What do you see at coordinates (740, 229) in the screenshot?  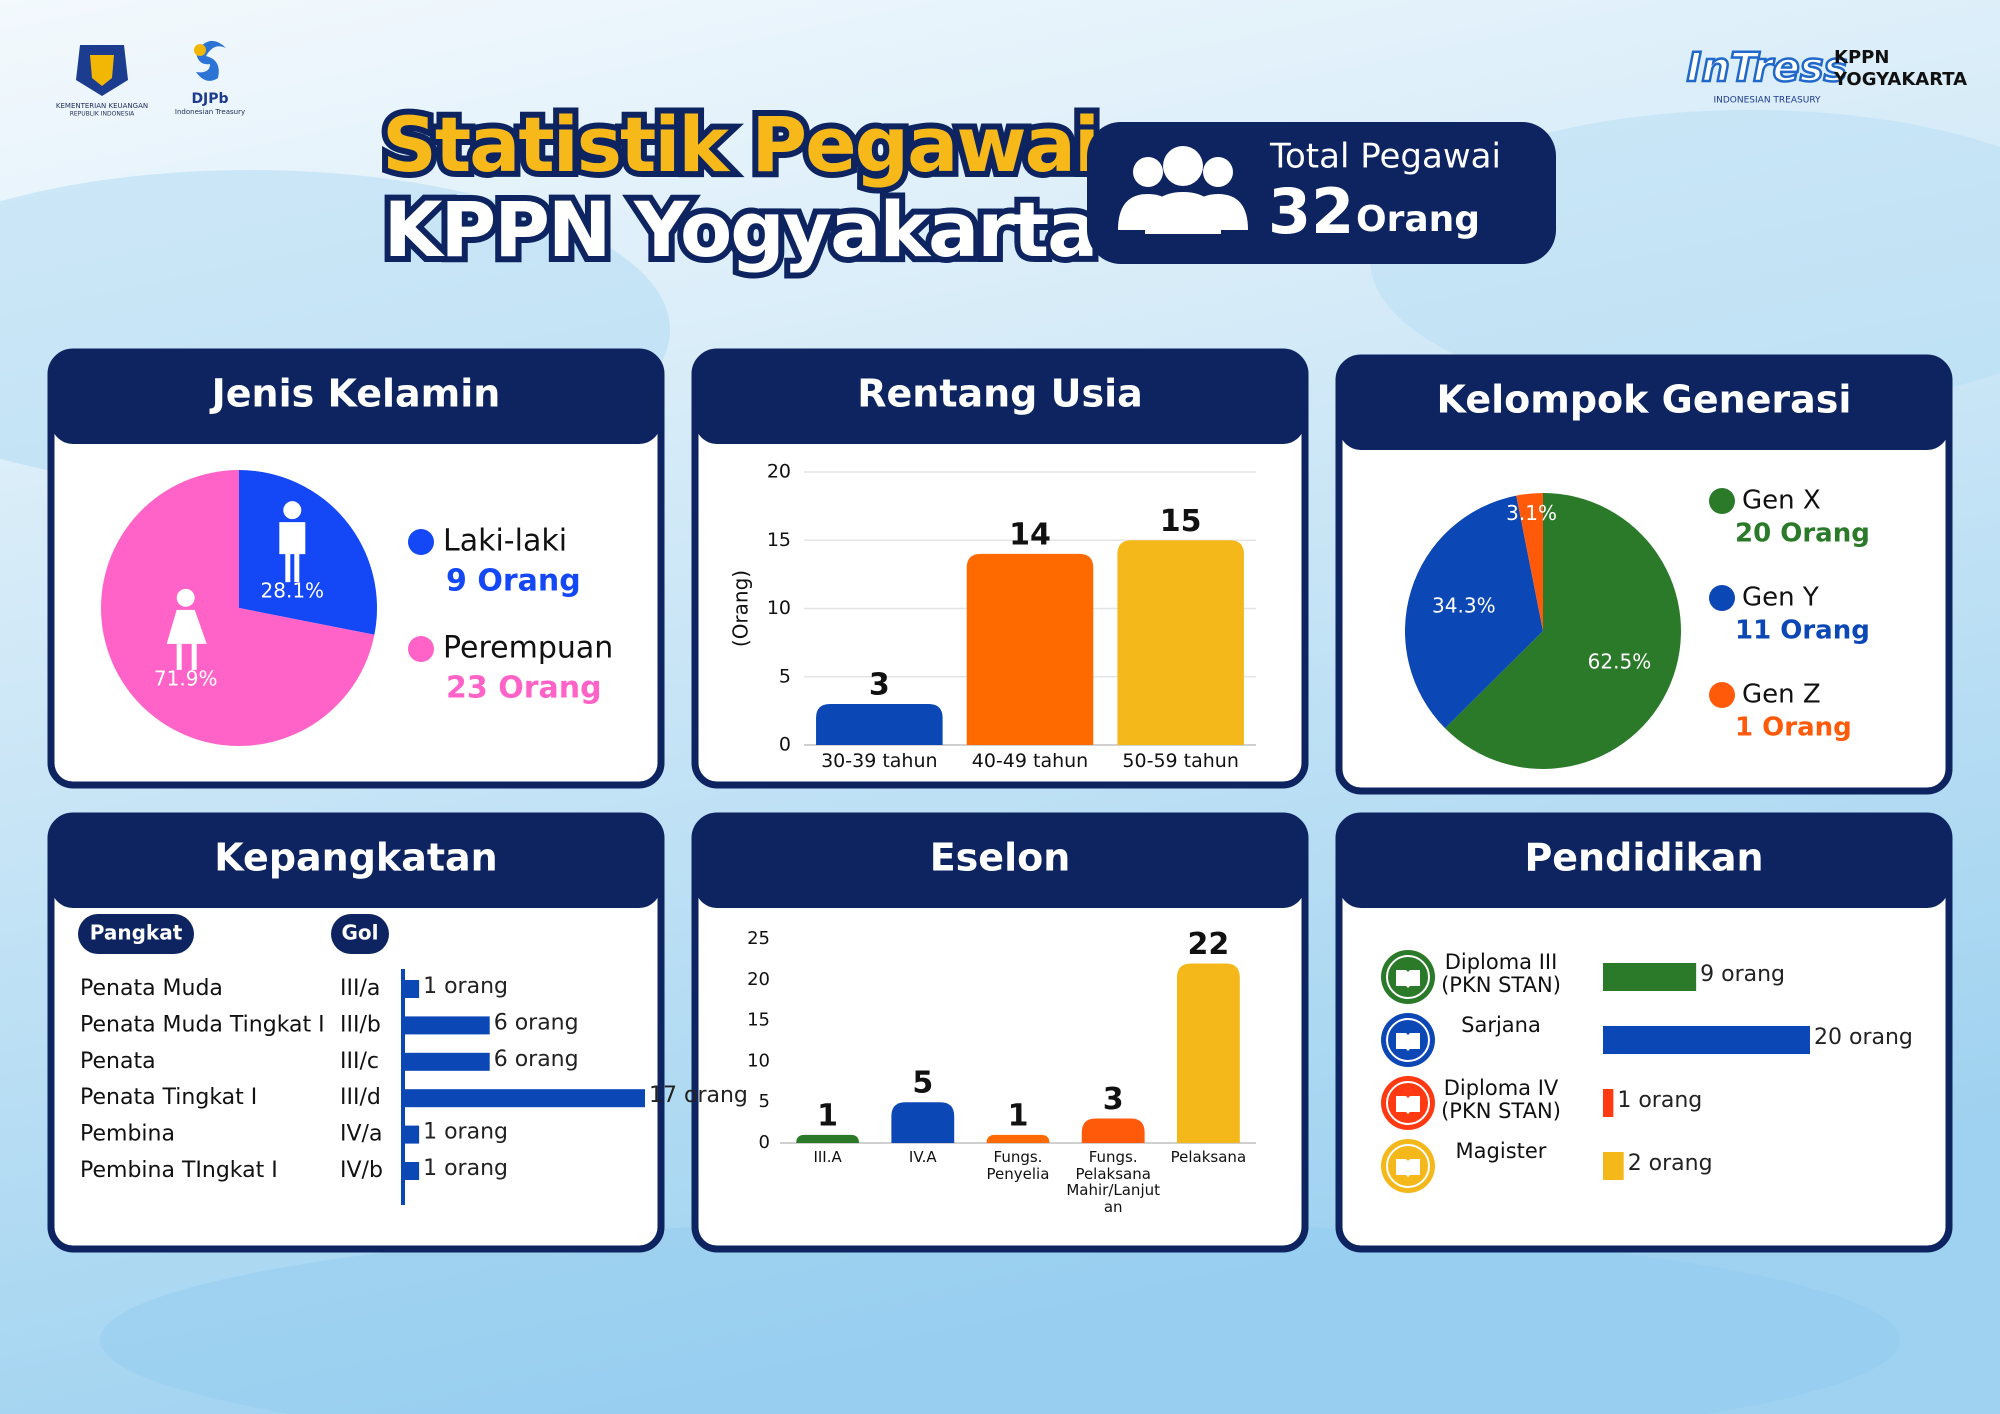 I see `page-title: KPPN Yogyakarta` at bounding box center [740, 229].